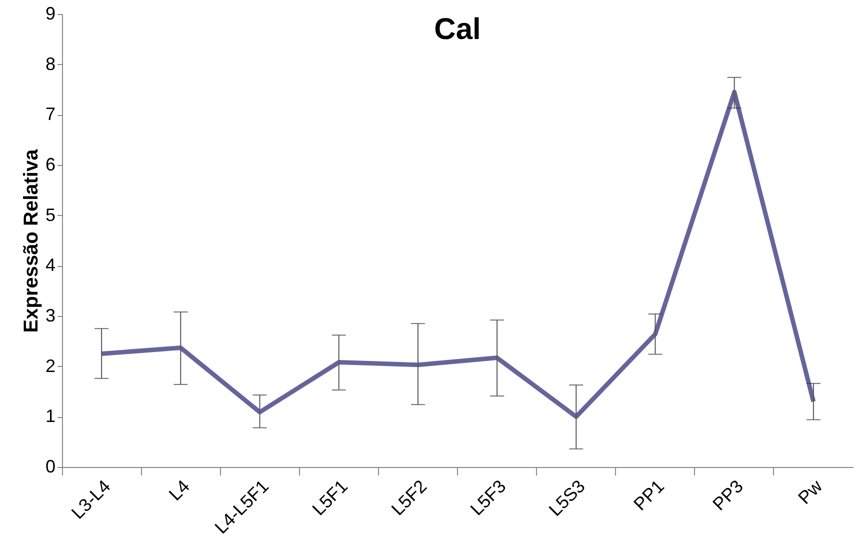 Image resolution: width=858 pixels, height=543 pixels. I want to click on y-axis-title: Expressão Relativa, so click(31, 240).